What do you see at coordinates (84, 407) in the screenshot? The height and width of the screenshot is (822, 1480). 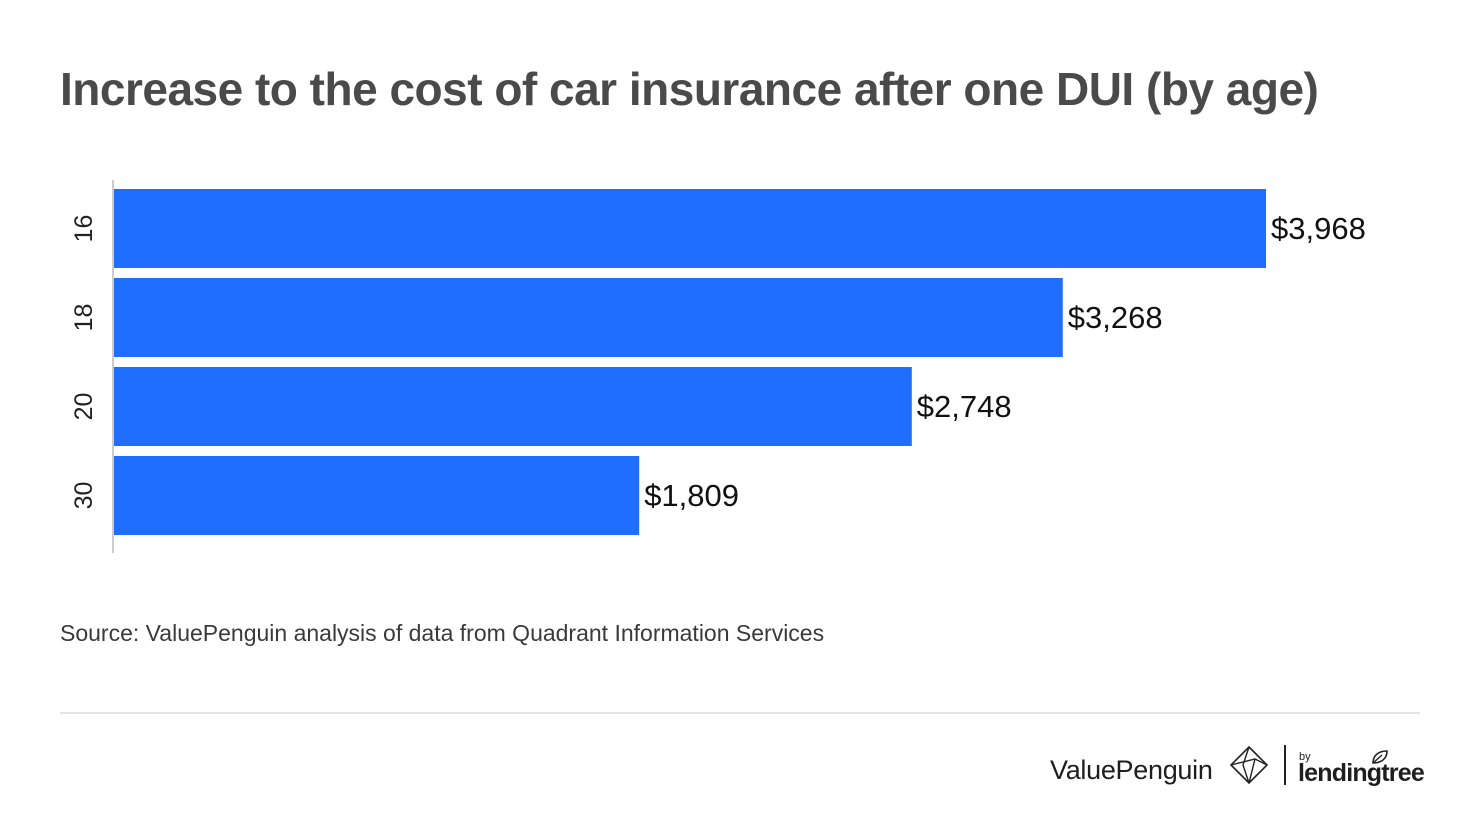 I see `y-tick-label-20: 20` at bounding box center [84, 407].